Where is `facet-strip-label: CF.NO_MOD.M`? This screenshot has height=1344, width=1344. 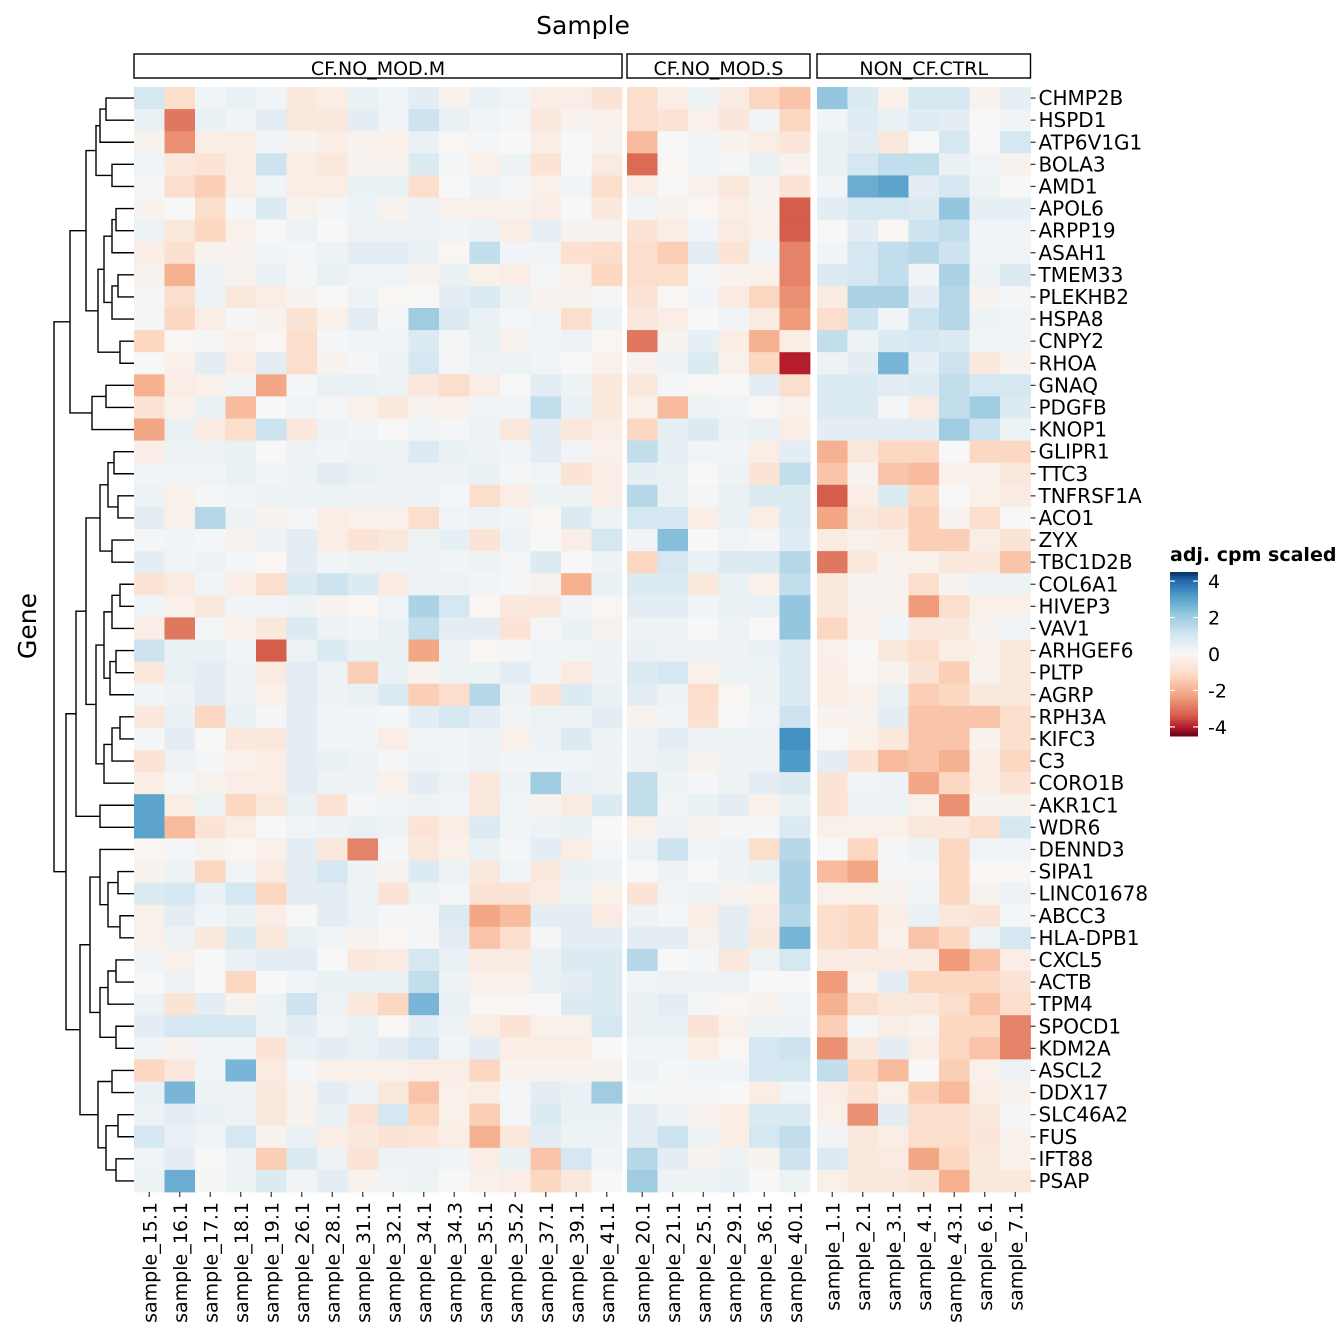
facet-strip-label: CF.NO_MOD.M is located at coordinates (378, 69).